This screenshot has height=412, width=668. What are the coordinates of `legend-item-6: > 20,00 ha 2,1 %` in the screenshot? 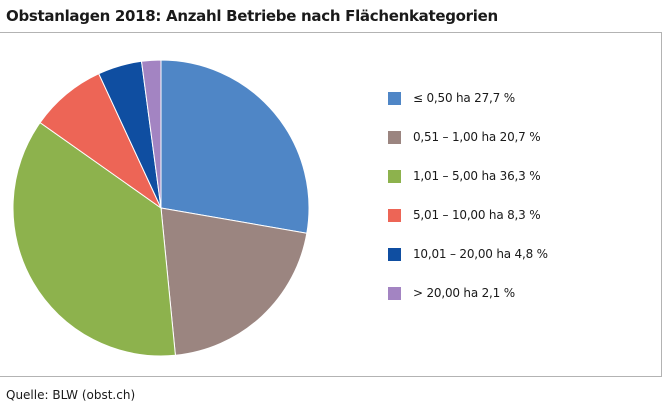 It's located at (451, 293).